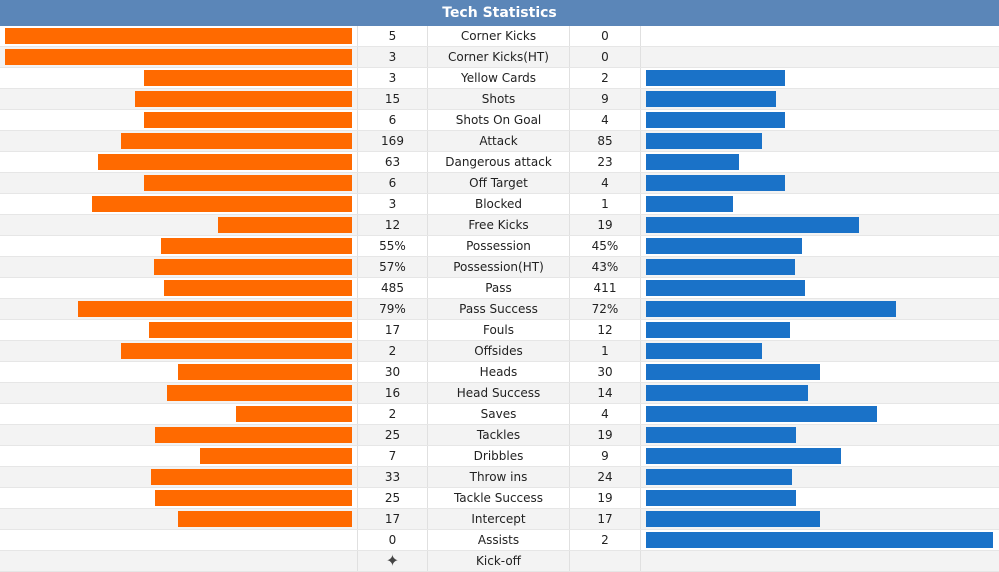  What do you see at coordinates (392, 225) in the screenshot?
I see `home-value: 12` at bounding box center [392, 225].